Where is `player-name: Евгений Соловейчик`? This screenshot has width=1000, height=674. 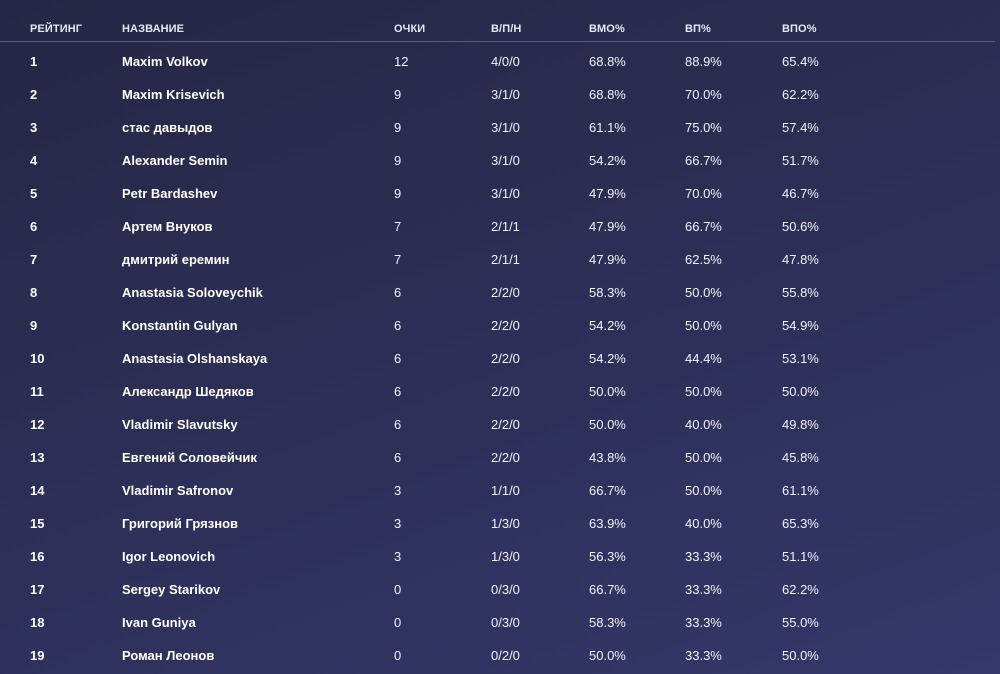
player-name: Евгений Соловейчик is located at coordinates (189, 457).